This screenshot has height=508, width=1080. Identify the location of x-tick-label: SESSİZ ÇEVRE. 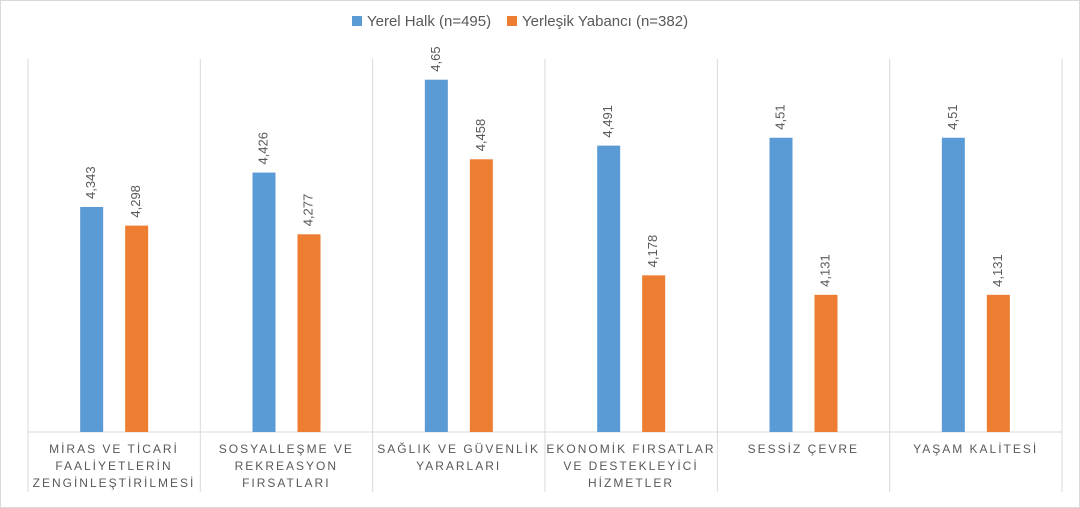
(803, 449).